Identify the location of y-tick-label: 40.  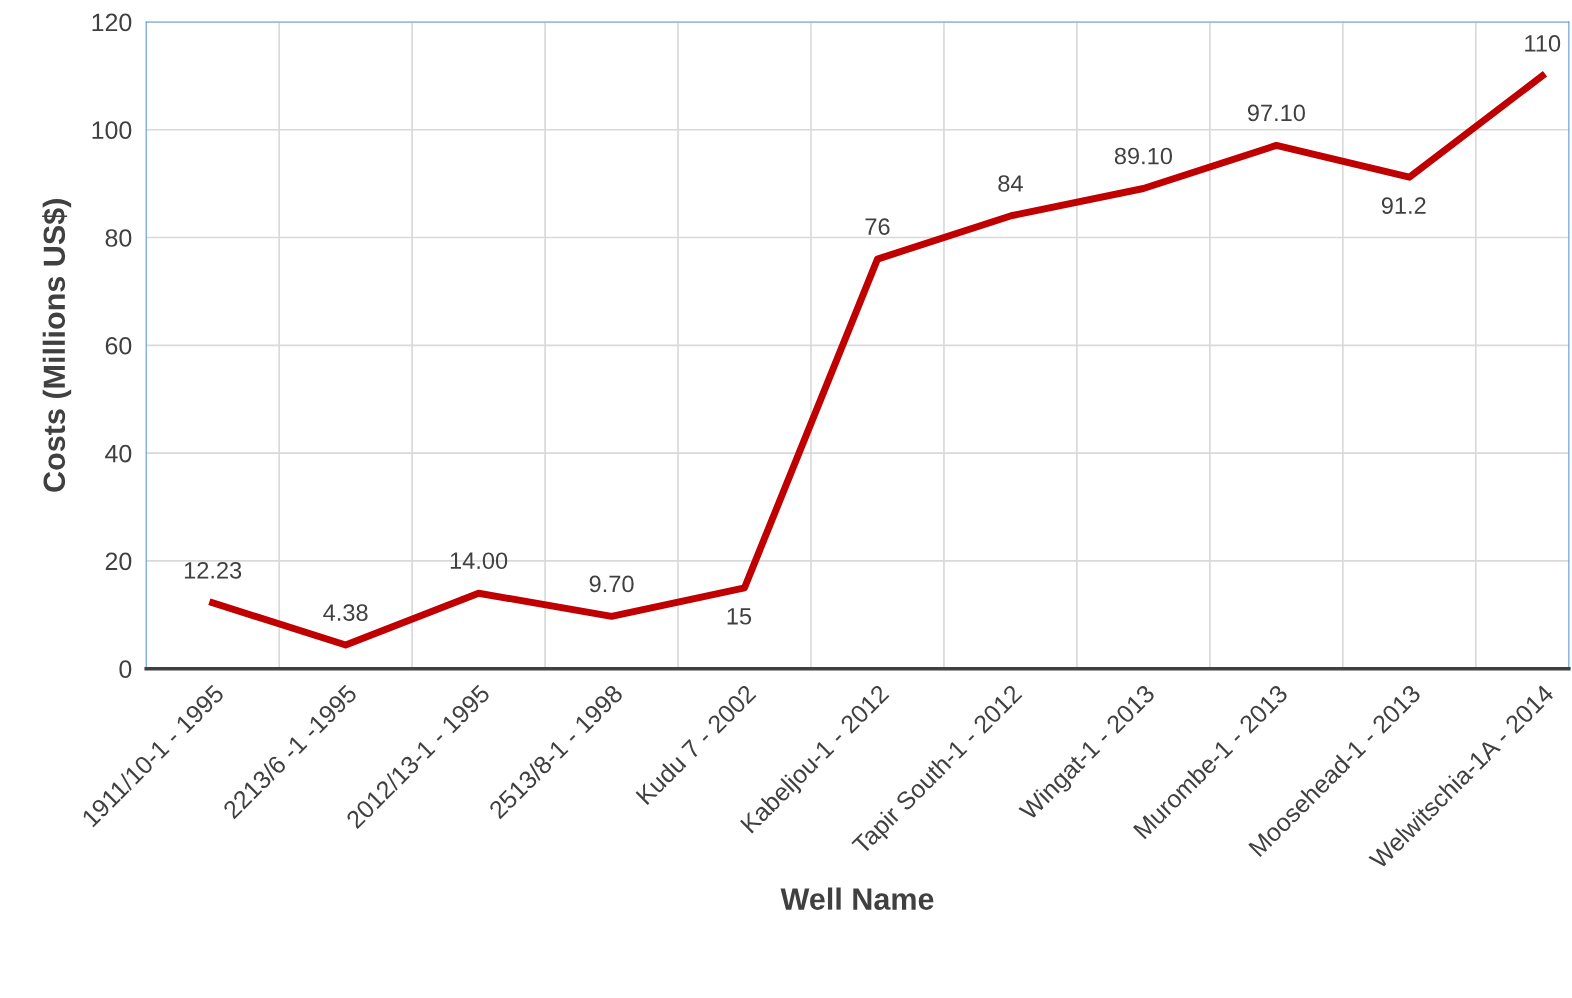
(118, 453).